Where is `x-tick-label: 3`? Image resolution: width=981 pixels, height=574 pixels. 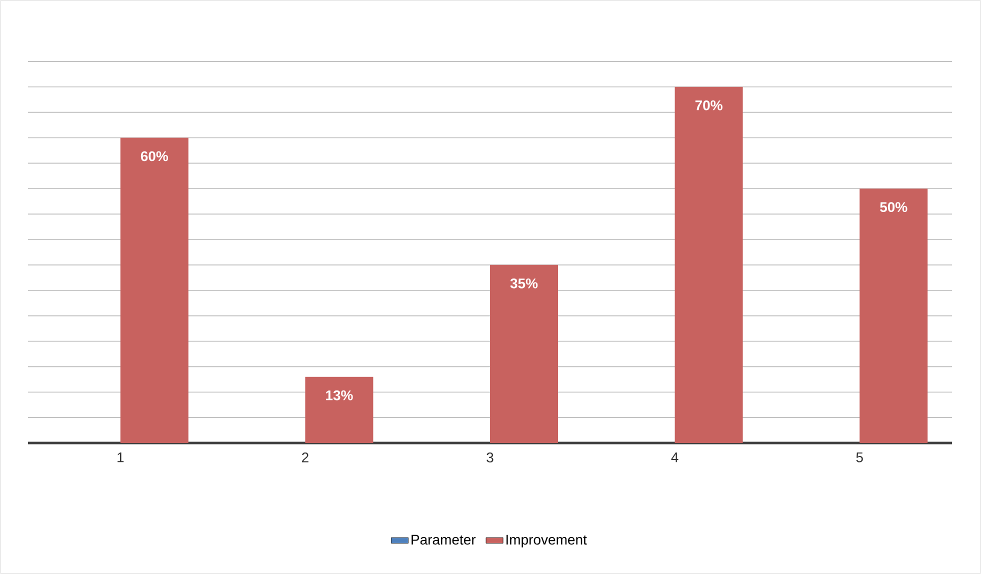 x-tick-label: 3 is located at coordinates (490, 457).